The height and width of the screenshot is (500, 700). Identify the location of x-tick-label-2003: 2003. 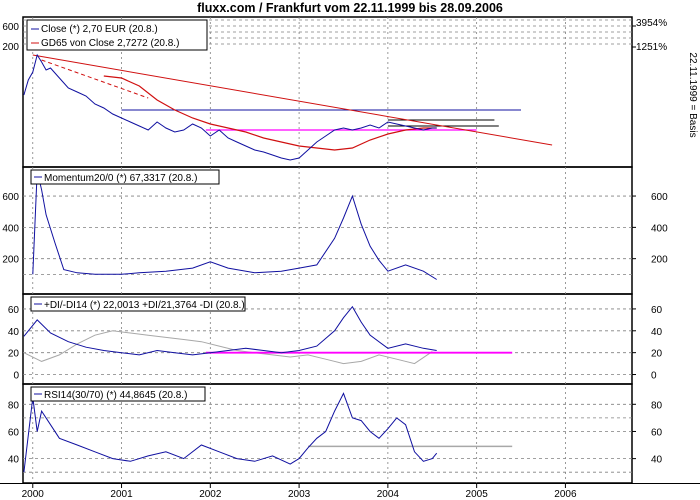
(299, 494).